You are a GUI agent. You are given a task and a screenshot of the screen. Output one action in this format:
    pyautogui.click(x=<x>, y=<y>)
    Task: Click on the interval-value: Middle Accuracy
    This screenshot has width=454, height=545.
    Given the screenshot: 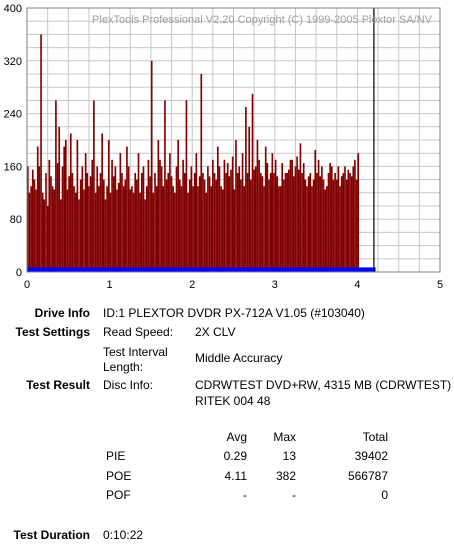 What is the action you would take?
    pyautogui.click(x=239, y=358)
    